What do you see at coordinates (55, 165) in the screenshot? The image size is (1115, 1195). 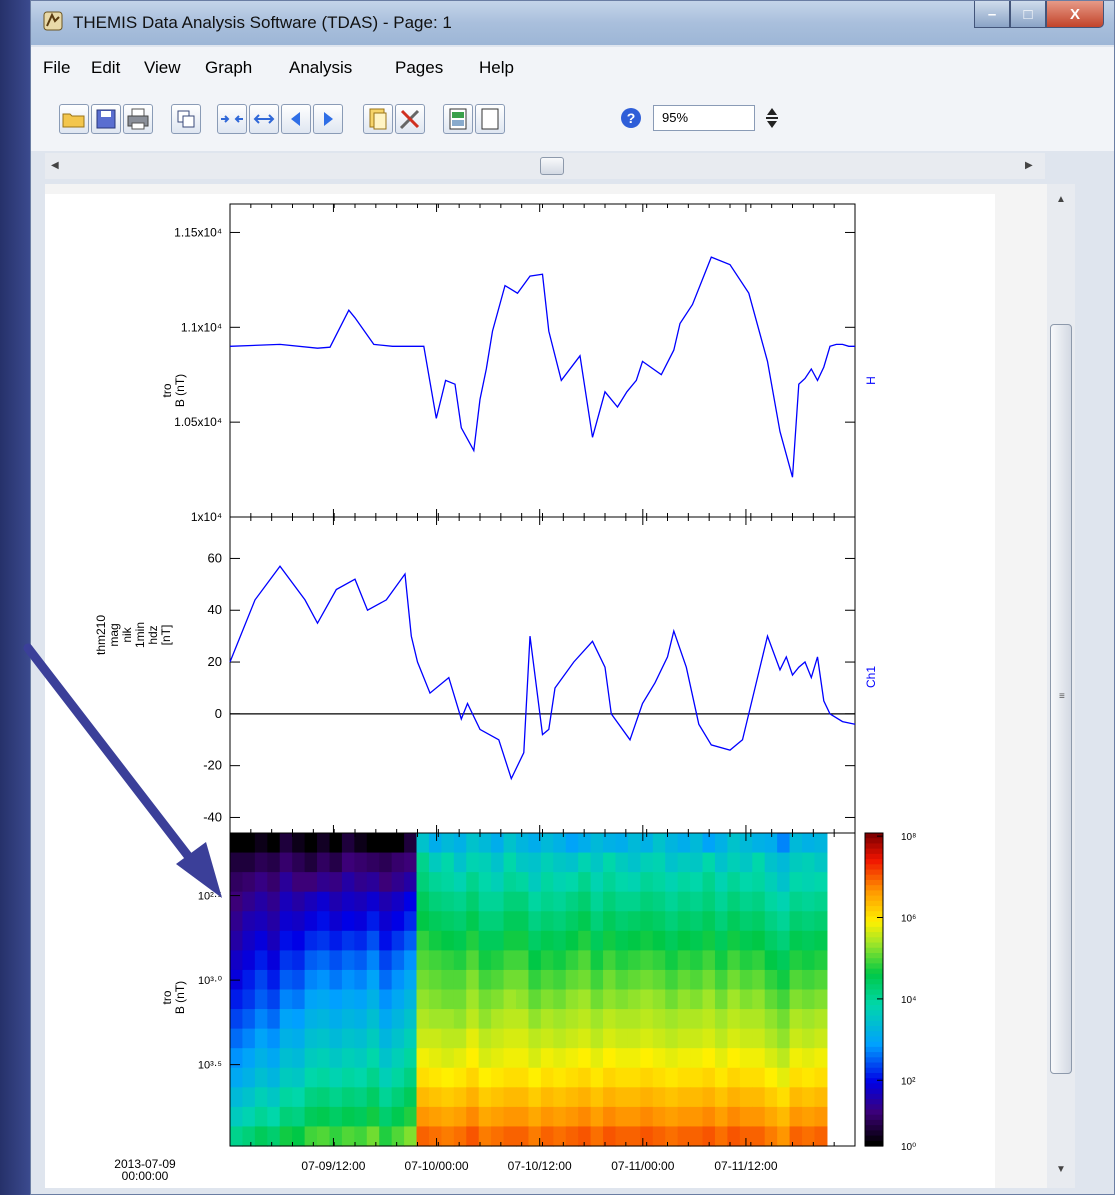 I see `scroll-left-arrow-icon: ◀` at bounding box center [55, 165].